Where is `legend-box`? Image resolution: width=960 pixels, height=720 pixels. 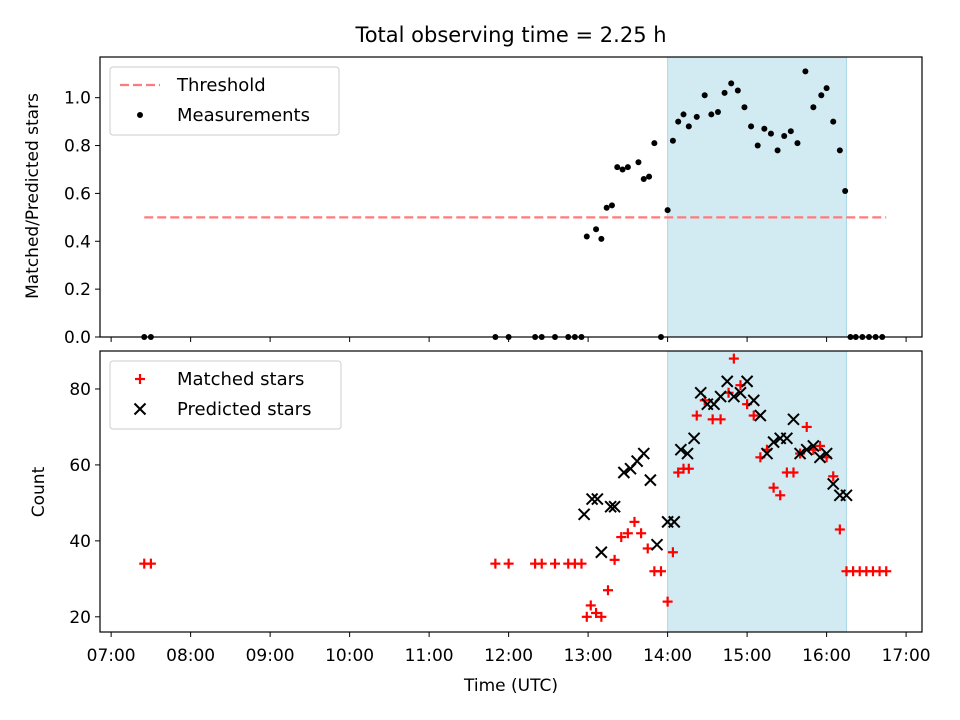
legend-box is located at coordinates (224, 101).